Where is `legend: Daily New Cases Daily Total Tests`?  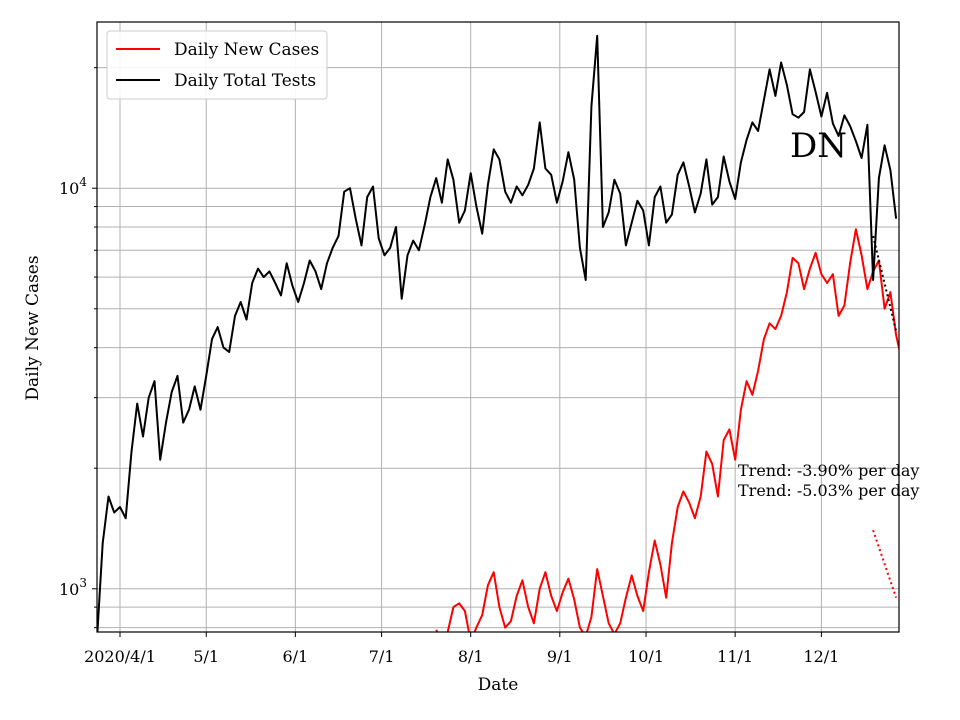 legend: Daily New Cases Daily Total Tests is located at coordinates (217, 65).